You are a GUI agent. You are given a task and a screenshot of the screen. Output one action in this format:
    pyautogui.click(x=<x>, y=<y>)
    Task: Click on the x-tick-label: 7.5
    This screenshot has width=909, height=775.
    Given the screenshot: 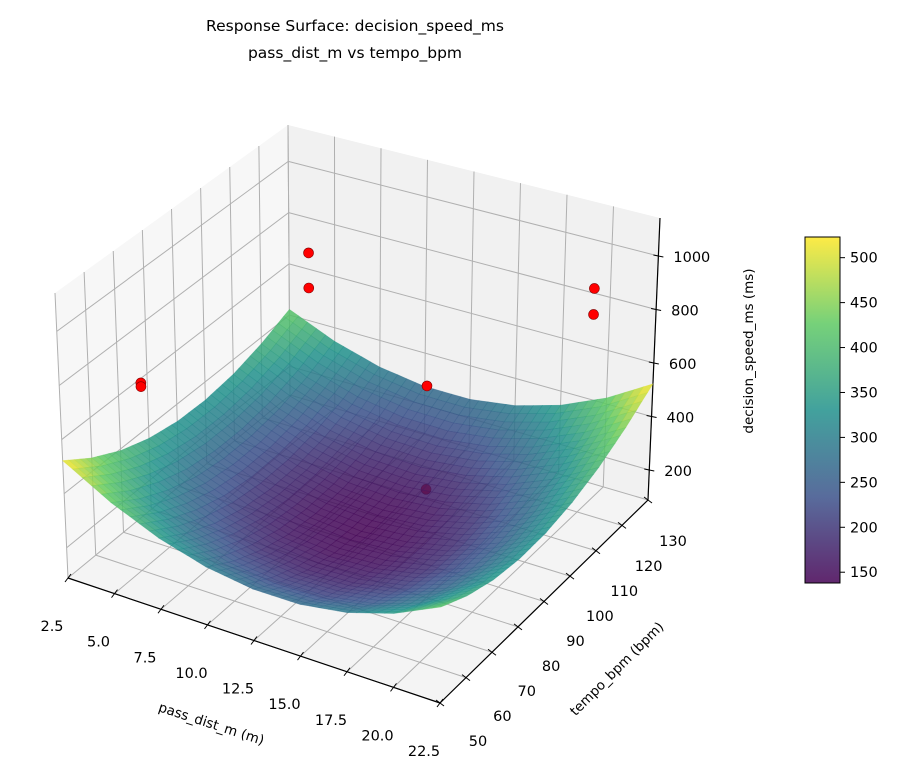 What is the action you would take?
    pyautogui.click(x=144, y=658)
    